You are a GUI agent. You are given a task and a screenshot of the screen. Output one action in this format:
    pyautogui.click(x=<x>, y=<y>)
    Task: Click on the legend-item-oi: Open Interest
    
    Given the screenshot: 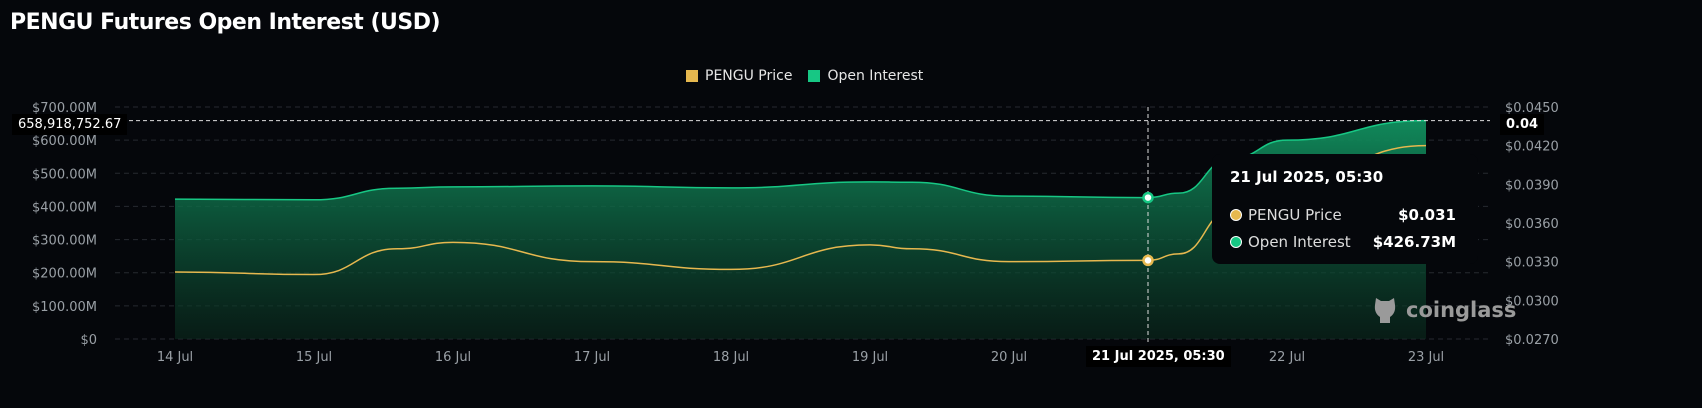 What is the action you would take?
    pyautogui.click(x=865, y=76)
    